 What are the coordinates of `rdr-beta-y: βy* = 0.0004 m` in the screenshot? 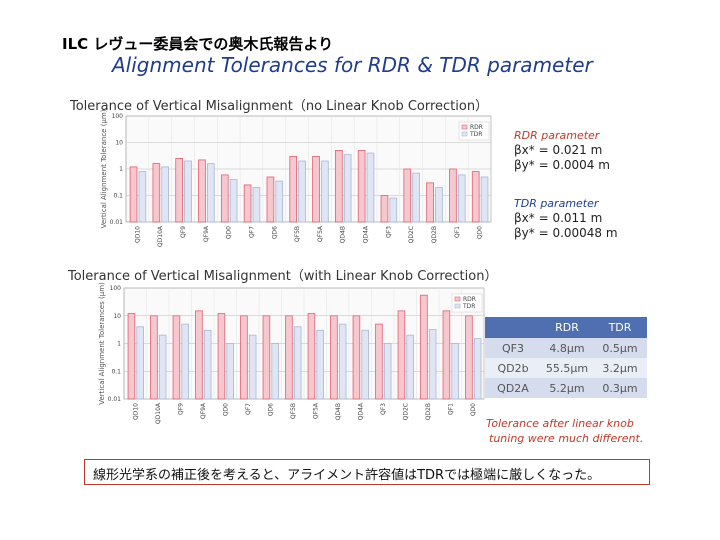 It's located at (562, 165).